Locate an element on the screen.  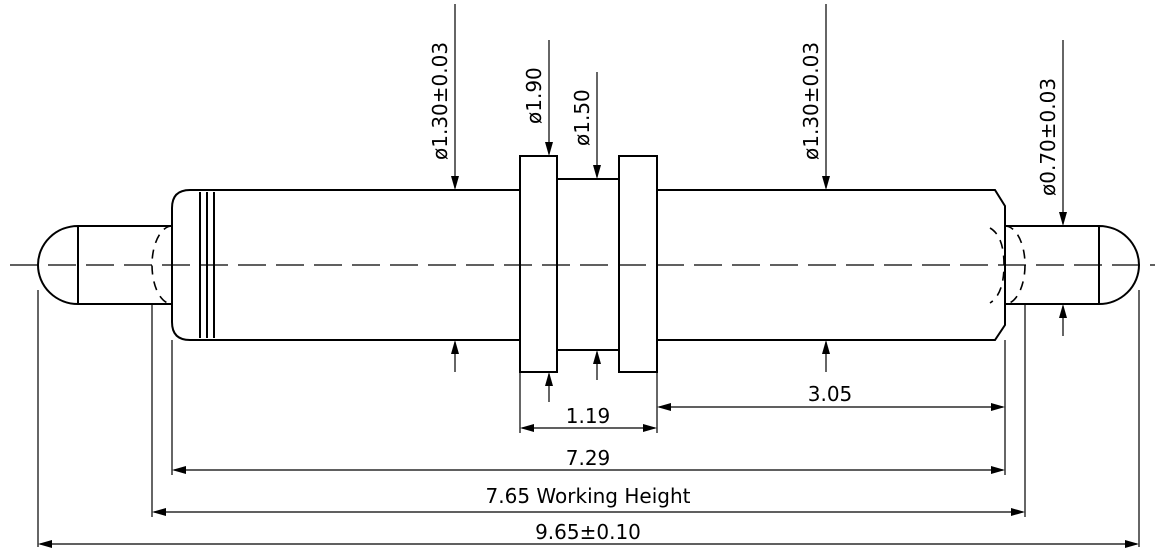
dim-dia-flange: ø1.90 is located at coordinates (537, 221).